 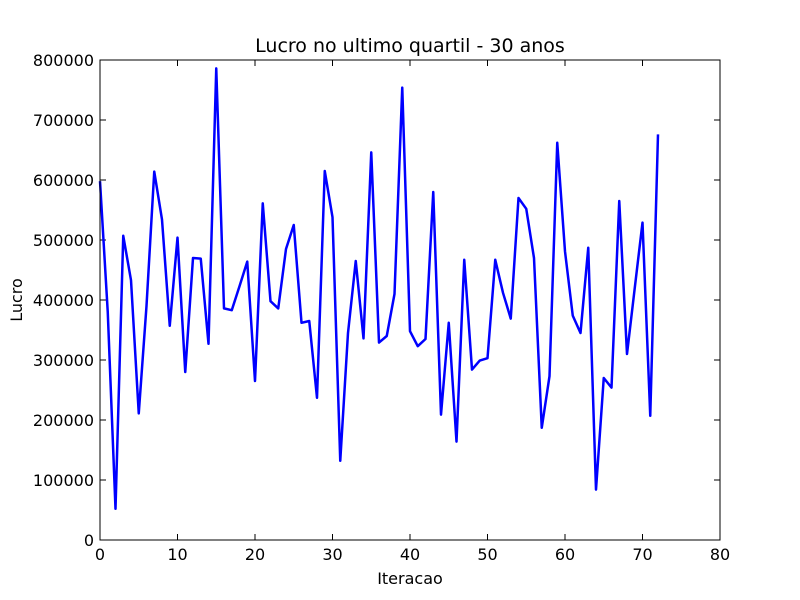 What do you see at coordinates (255, 554) in the screenshot?
I see `x-tick-label: 20` at bounding box center [255, 554].